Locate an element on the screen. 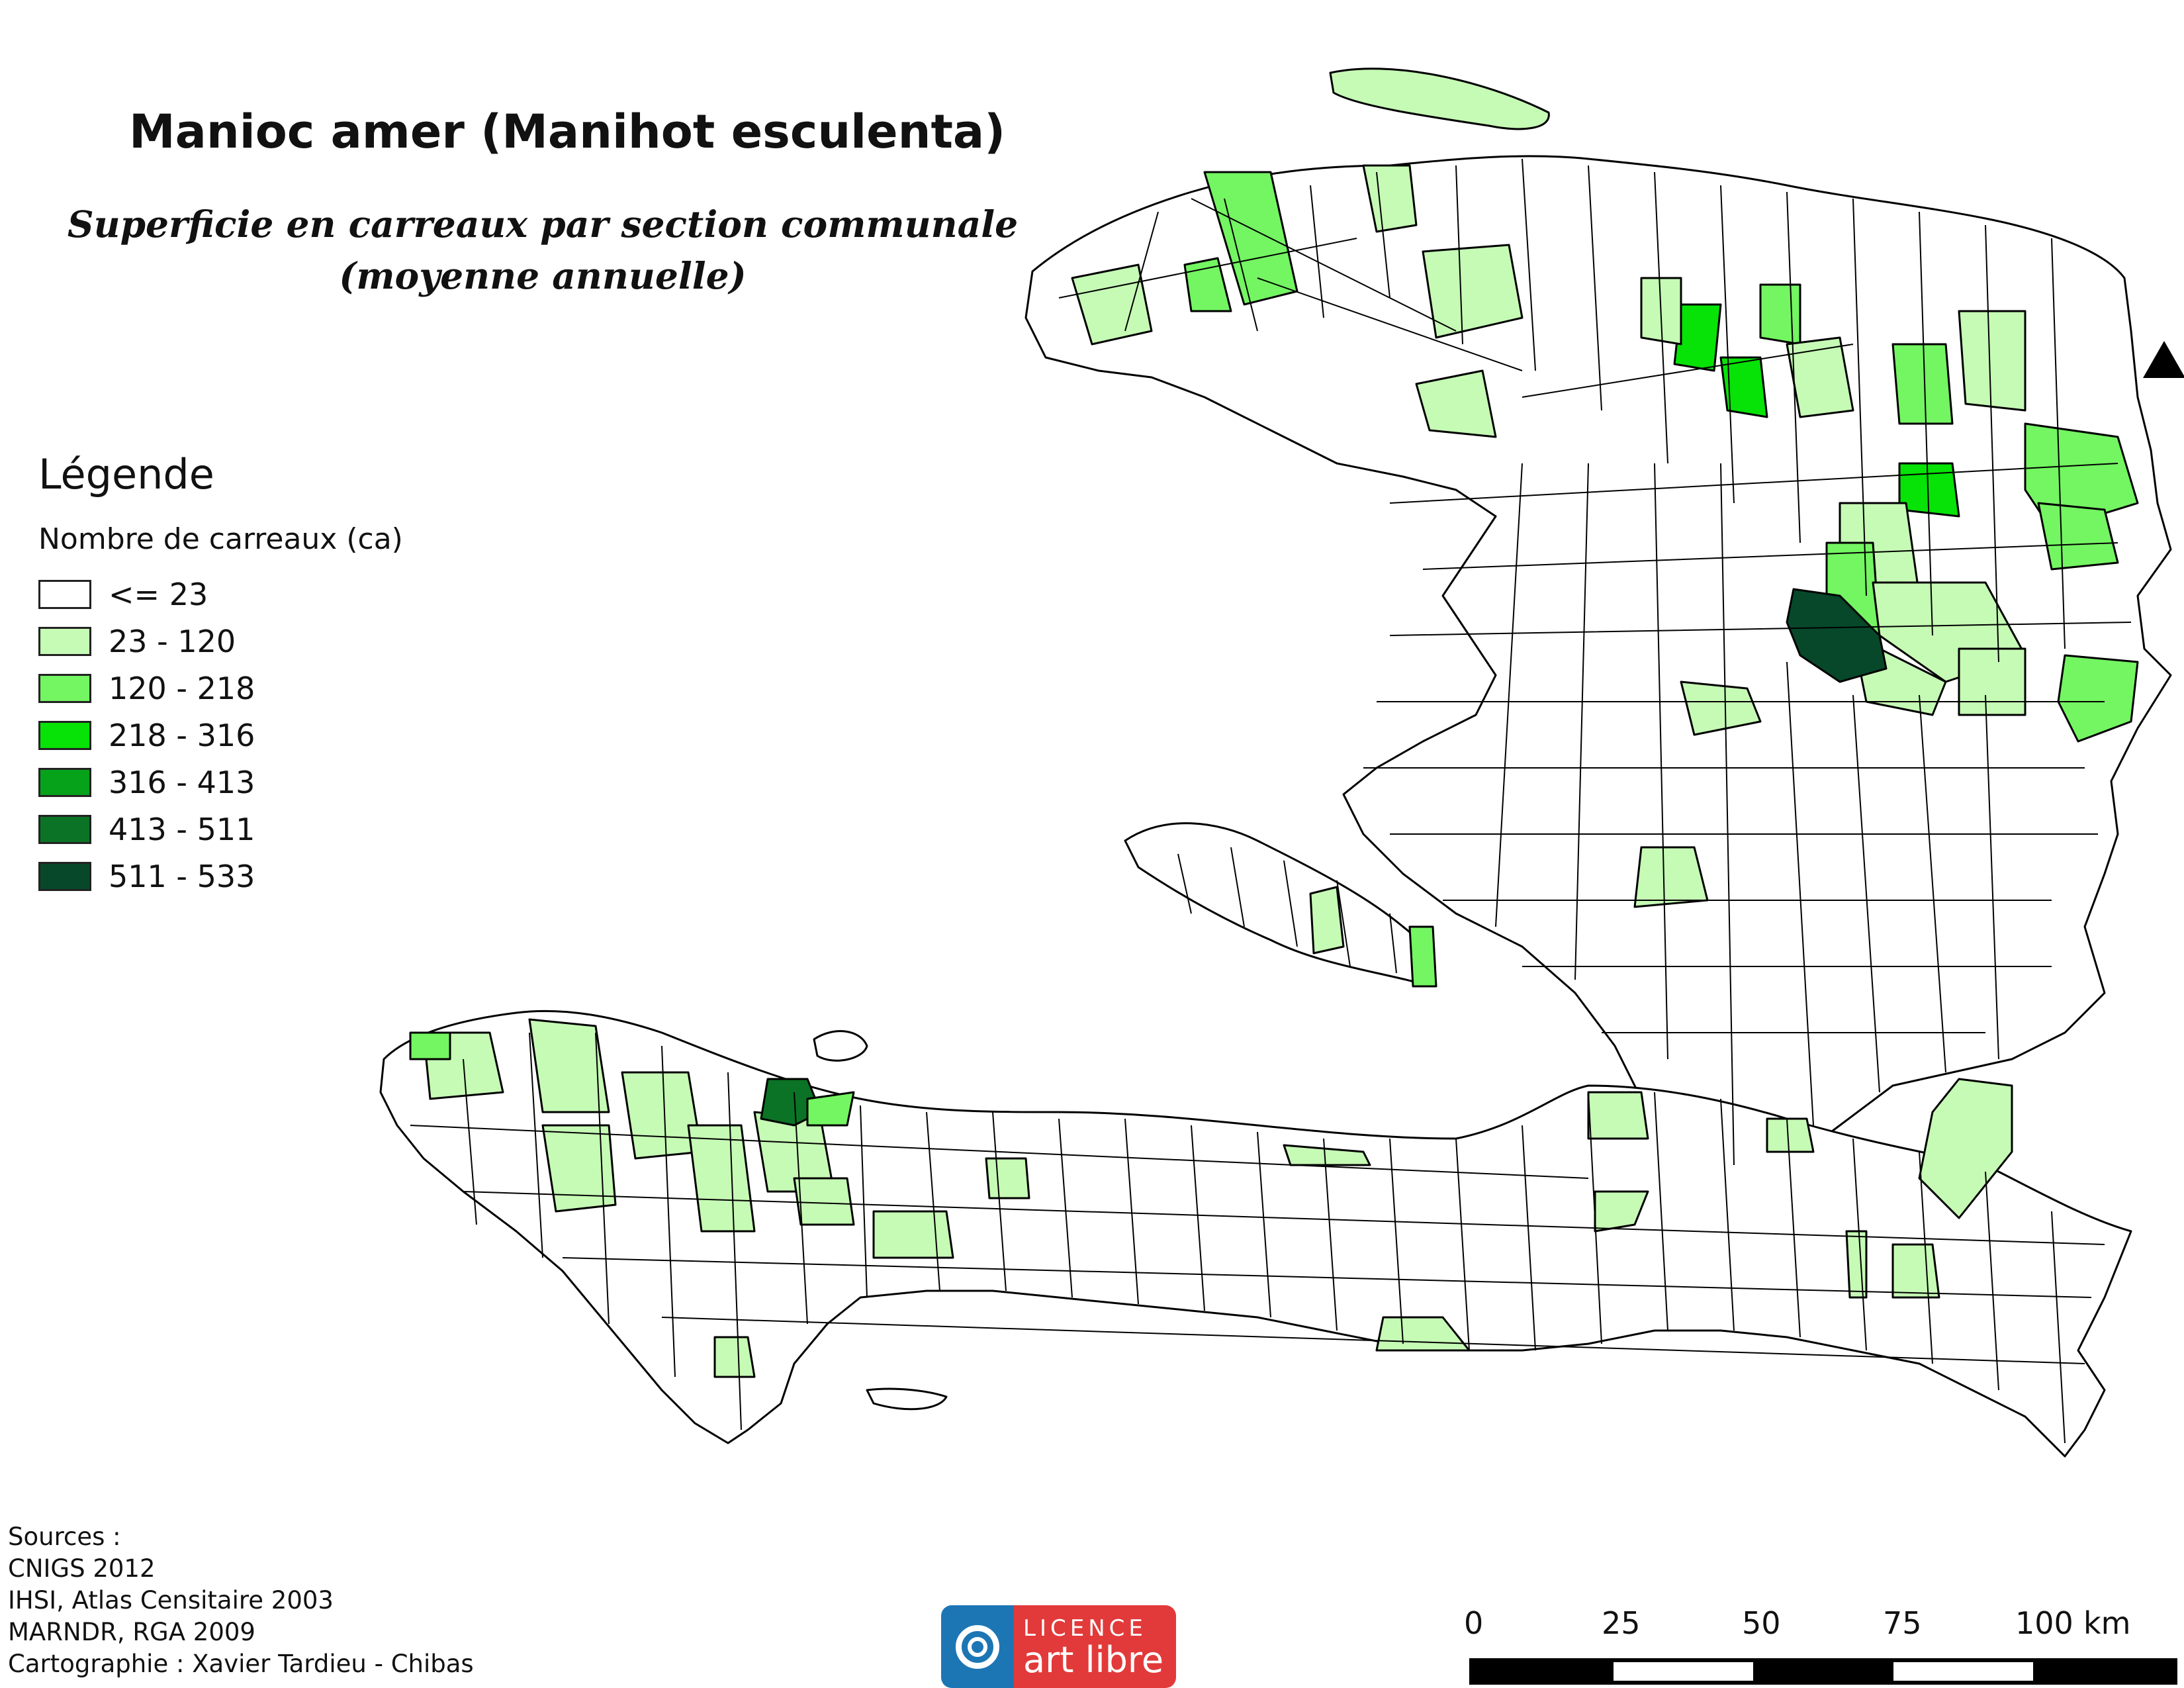 The image size is (2184, 1688). section-class-2-ad is located at coordinates (1915, 1271).